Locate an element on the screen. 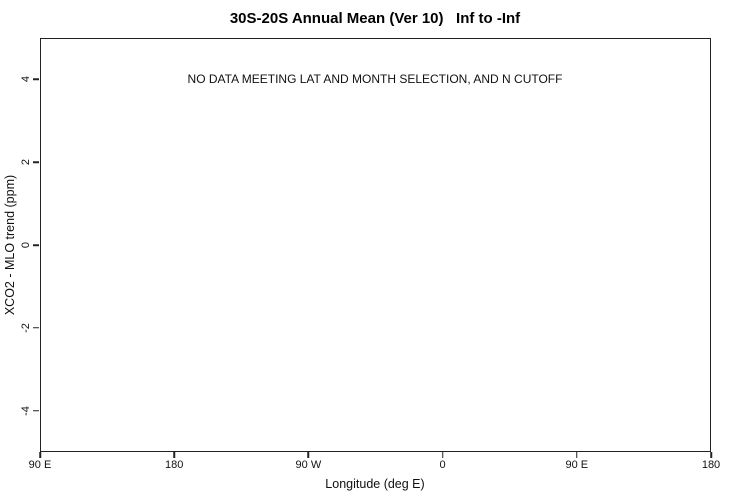  y-tick-label: -4 is located at coordinates (26, 410).